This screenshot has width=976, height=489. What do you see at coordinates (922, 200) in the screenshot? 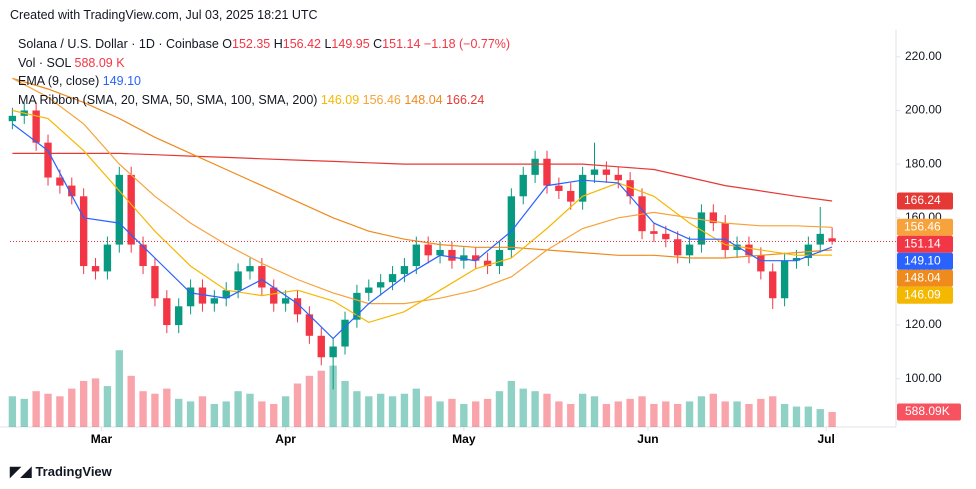
I see `price-tag-label: 166.24` at bounding box center [922, 200].